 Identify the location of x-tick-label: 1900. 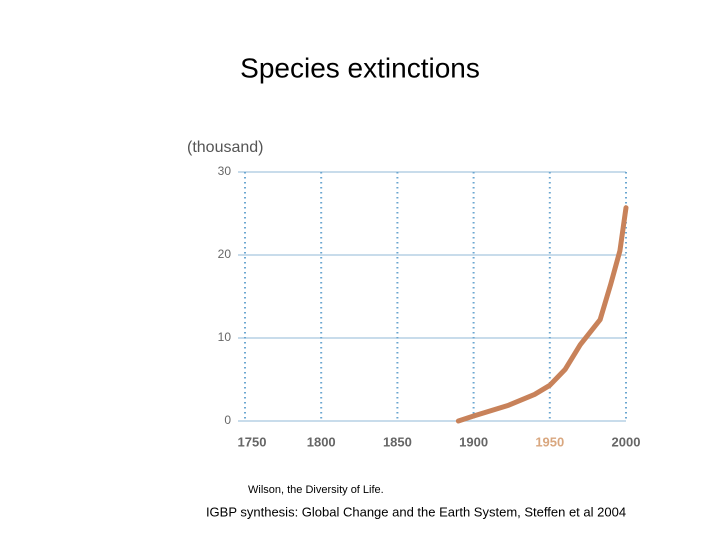
(473, 441).